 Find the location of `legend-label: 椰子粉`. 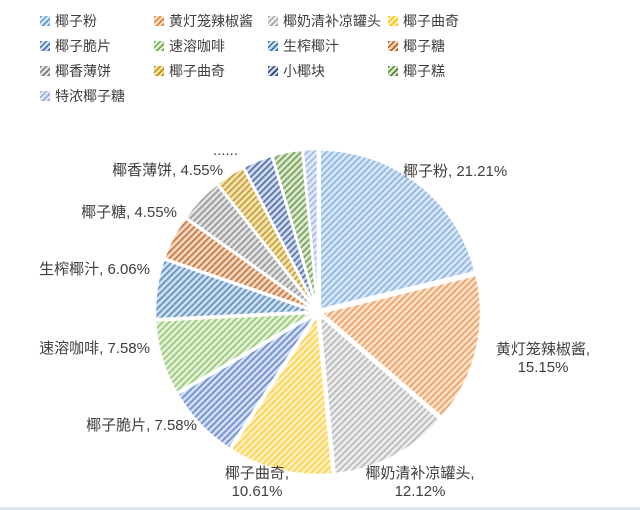

legend-label: 椰子粉 is located at coordinates (76, 21).